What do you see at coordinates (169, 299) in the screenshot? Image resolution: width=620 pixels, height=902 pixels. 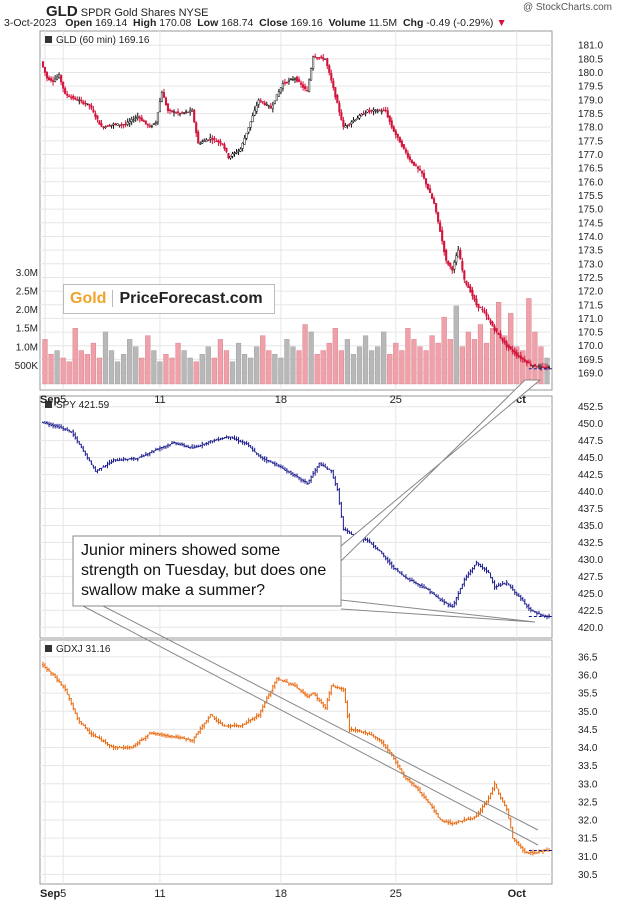 I see `site-logo: Gold PriceForecast.com` at bounding box center [169, 299].